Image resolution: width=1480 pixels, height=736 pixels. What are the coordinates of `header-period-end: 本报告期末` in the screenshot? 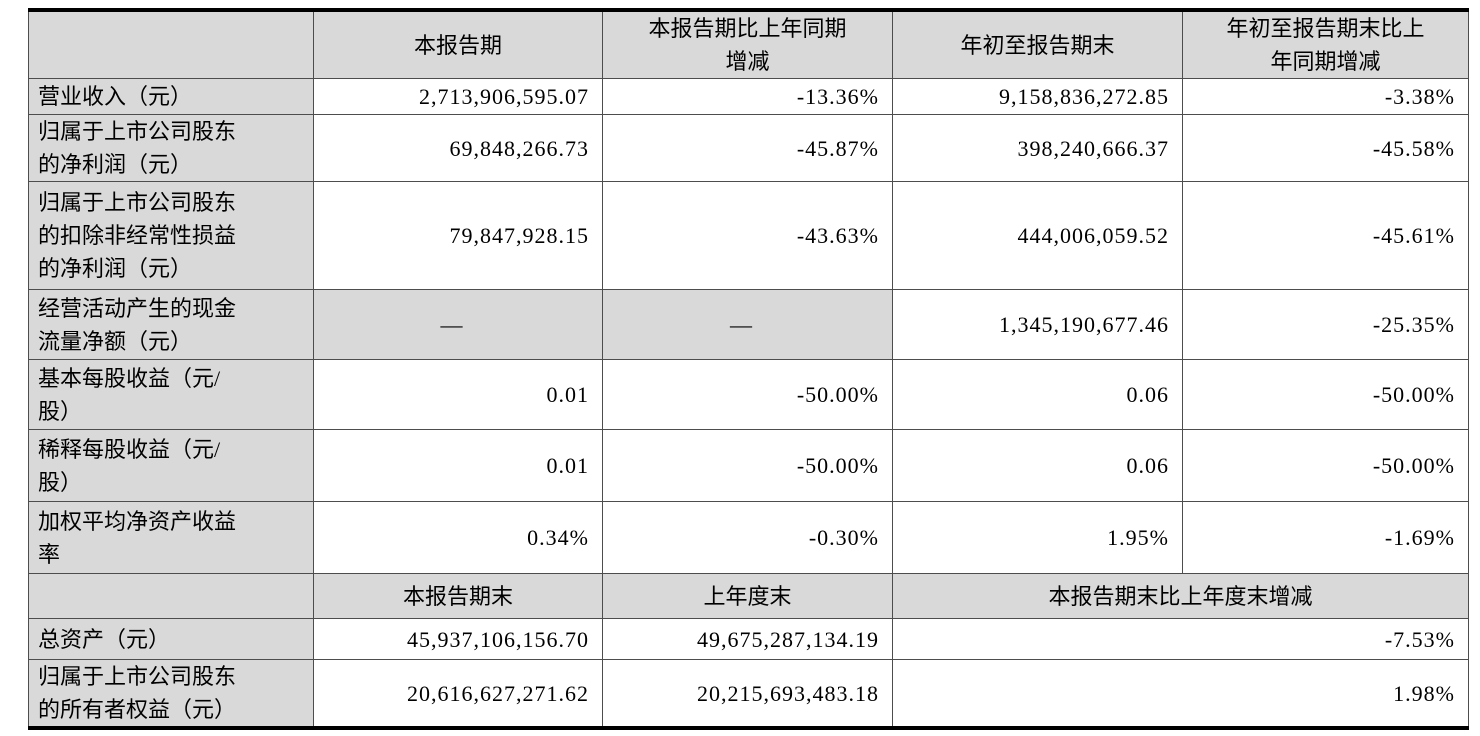 It's located at (458, 596).